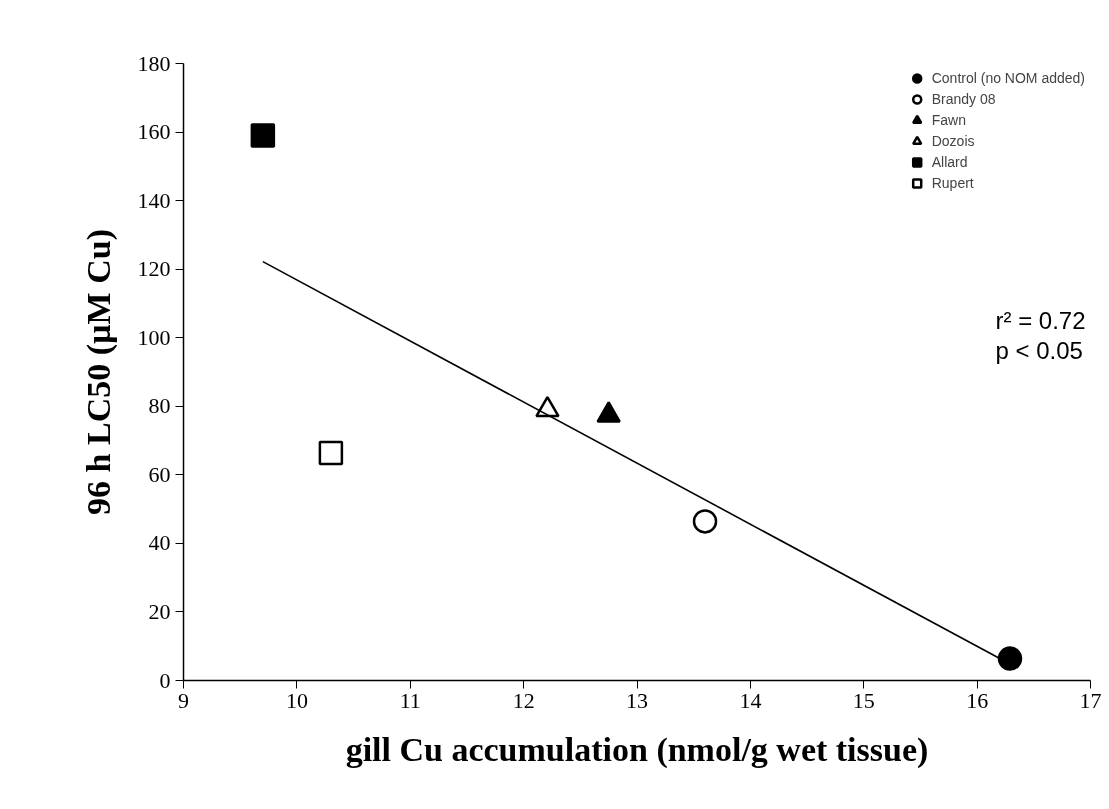 The image size is (1109, 809). Describe the element at coordinates (637, 749) in the screenshot. I see `x-axis-title: gill Cu accumulation (nmol/g wet tissue)` at that location.